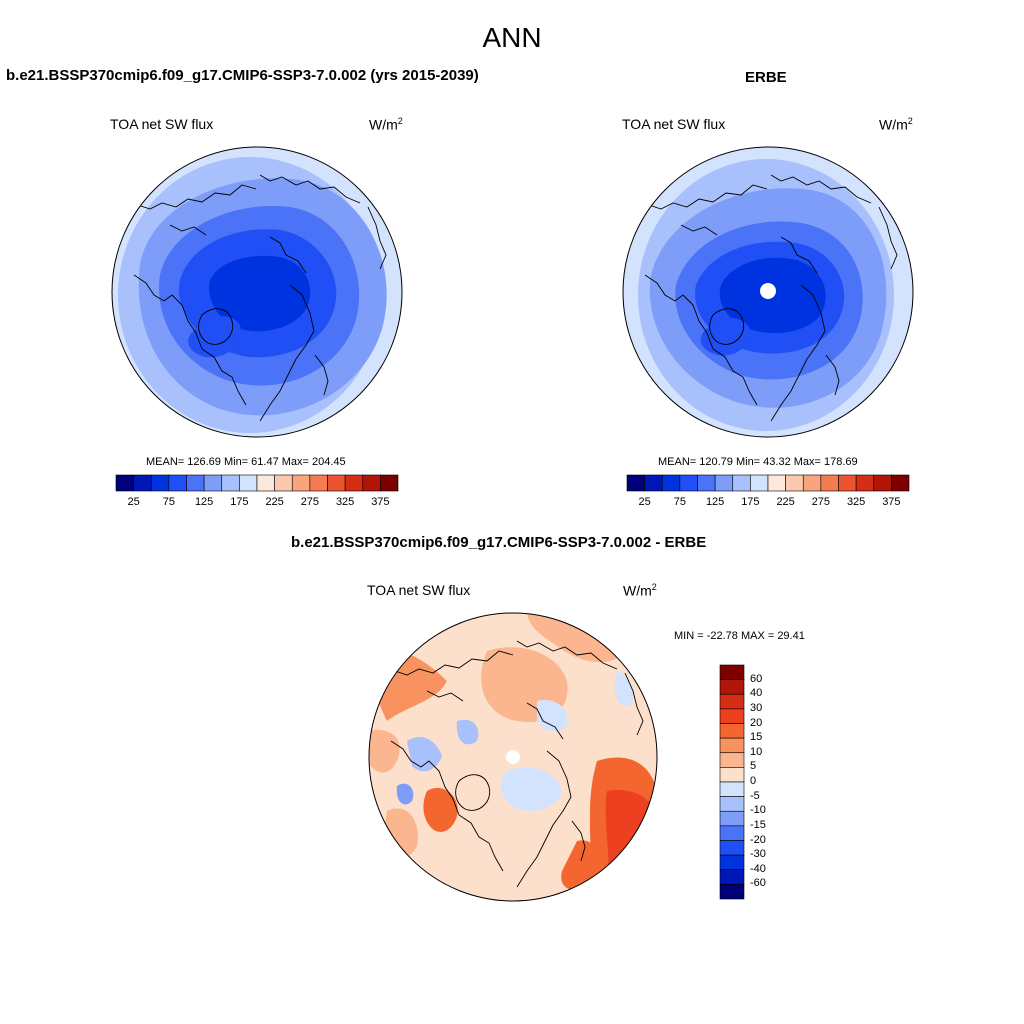 The height and width of the screenshot is (1024, 1024). I want to click on panel-3-colorbar-tick-label: 10, so click(756, 751).